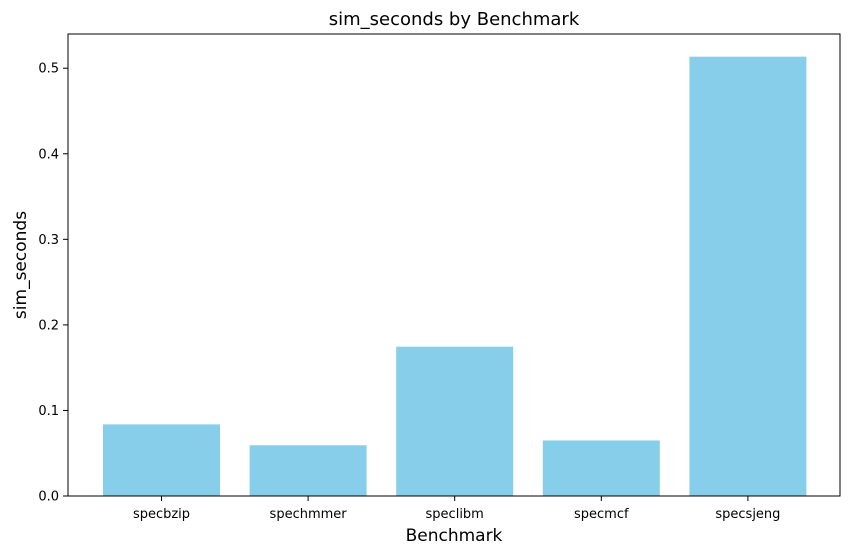 Image resolution: width=852 pixels, height=554 pixels. Describe the element at coordinates (454, 536) in the screenshot. I see `x-axis-label: Benchmark` at that location.